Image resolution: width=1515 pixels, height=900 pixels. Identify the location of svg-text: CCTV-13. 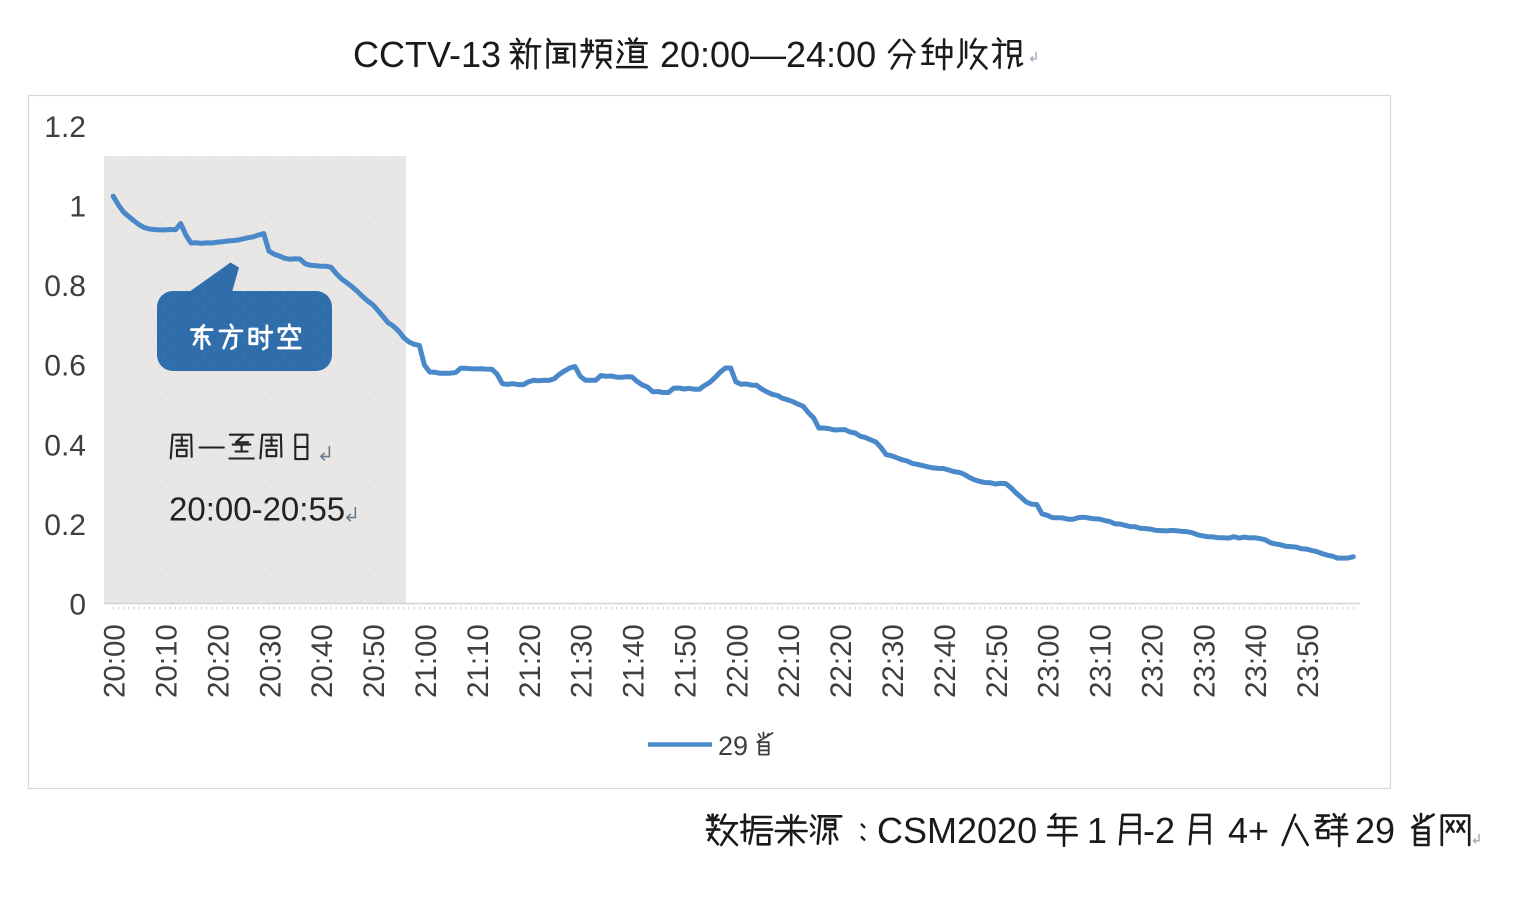
(427, 54).